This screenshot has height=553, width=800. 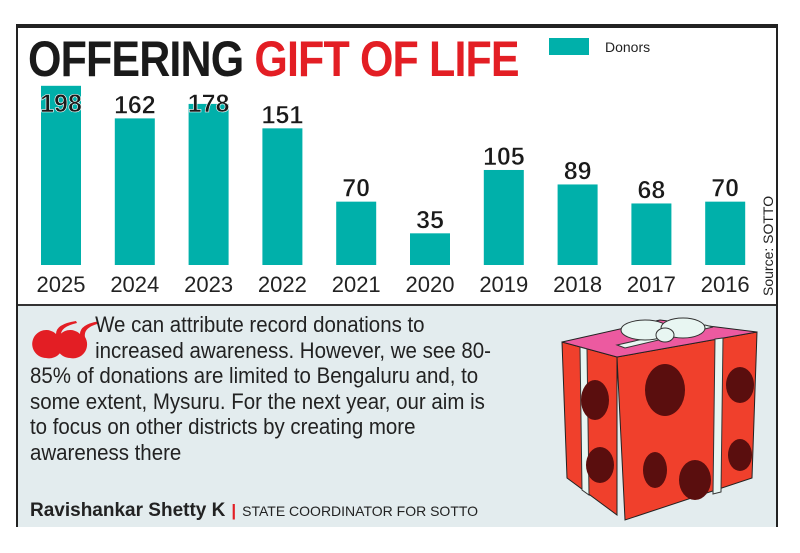 I want to click on value-label: 198, so click(x=61, y=104).